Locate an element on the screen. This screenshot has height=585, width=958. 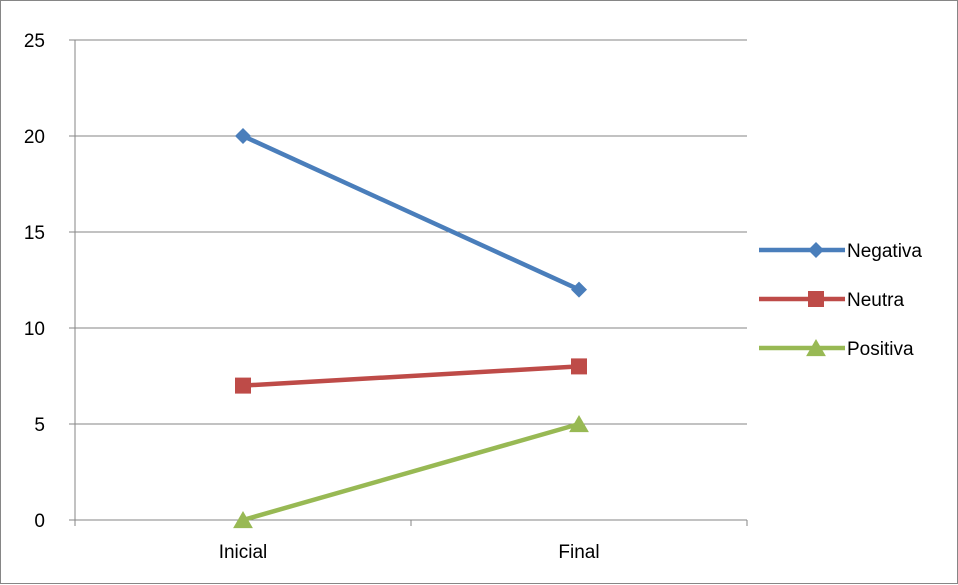
legend-label-positiva: Positiva is located at coordinates (880, 349).